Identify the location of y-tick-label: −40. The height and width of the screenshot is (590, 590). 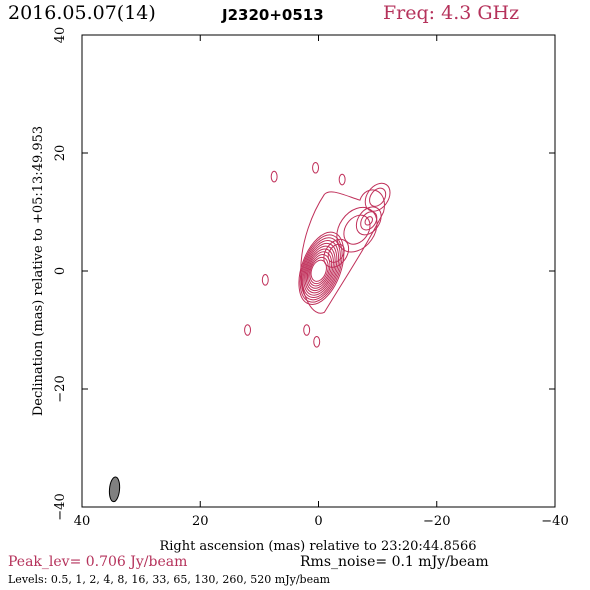
(60, 506).